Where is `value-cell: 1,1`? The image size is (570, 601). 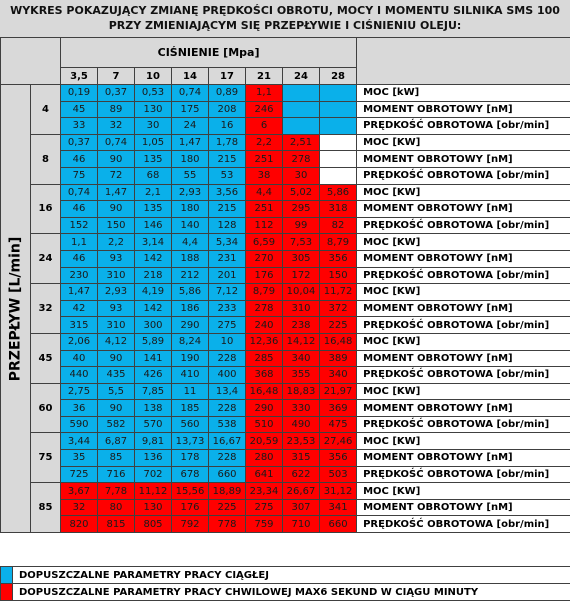 value-cell: 1,1 is located at coordinates (79, 242).